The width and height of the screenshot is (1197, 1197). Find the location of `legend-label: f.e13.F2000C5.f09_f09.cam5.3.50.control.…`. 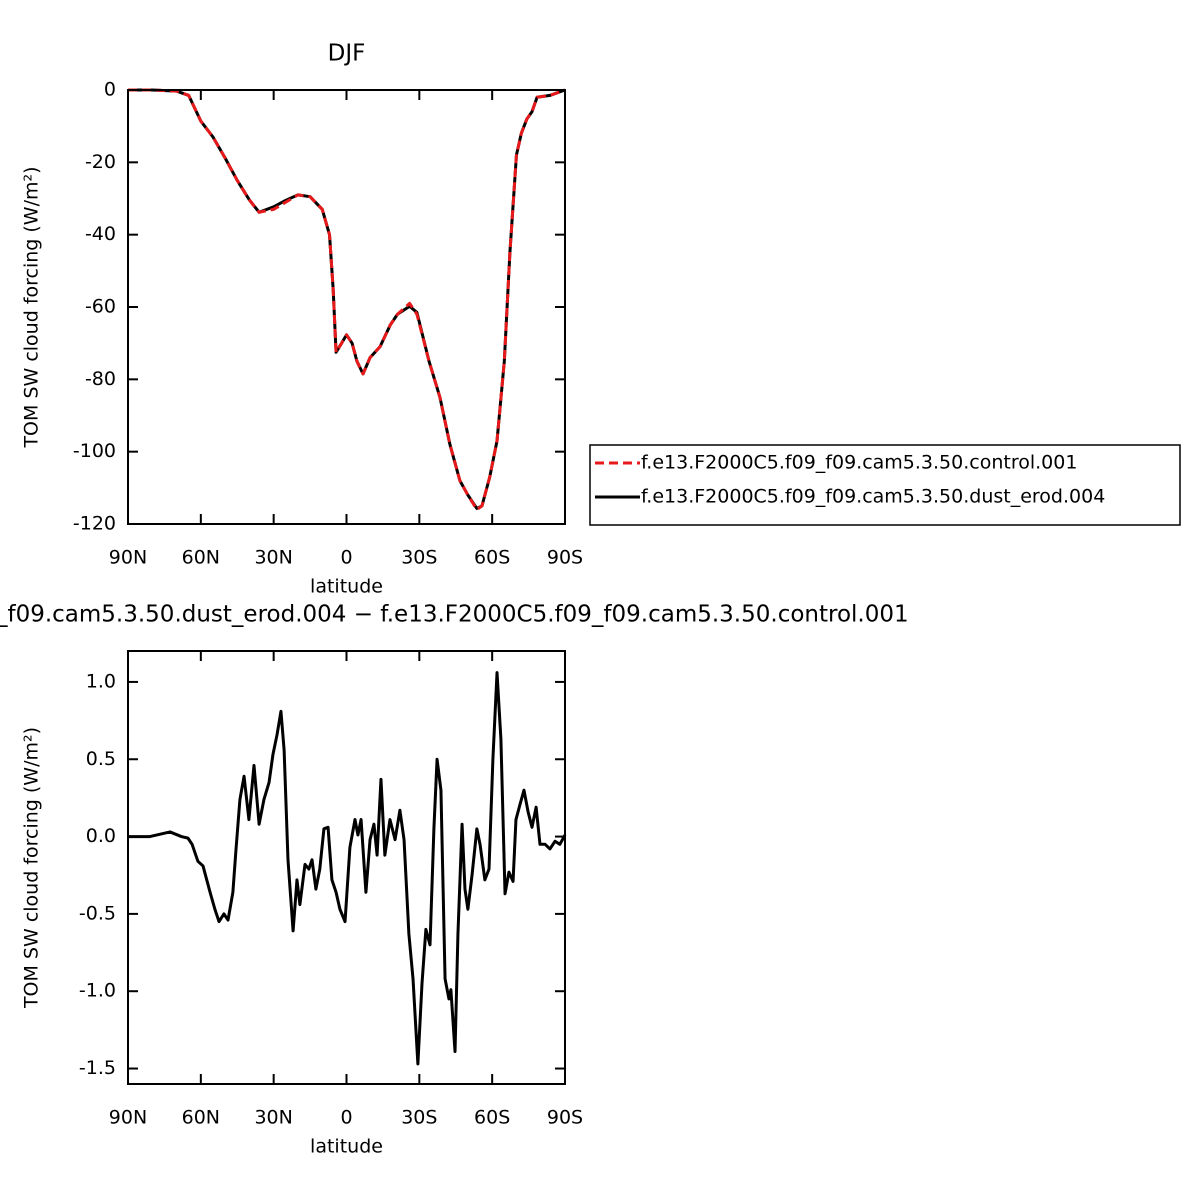

legend-label: f.e13.F2000C5.f09_f09.cam5.3.50.control.… is located at coordinates (859, 463).